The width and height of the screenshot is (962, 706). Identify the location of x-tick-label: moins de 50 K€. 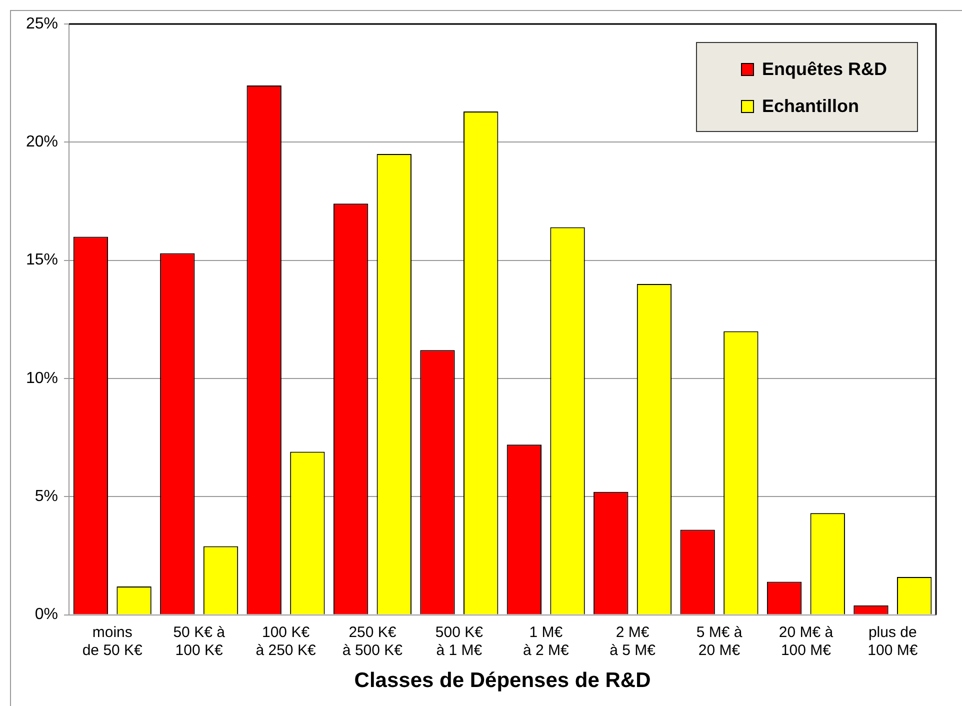
(113, 641).